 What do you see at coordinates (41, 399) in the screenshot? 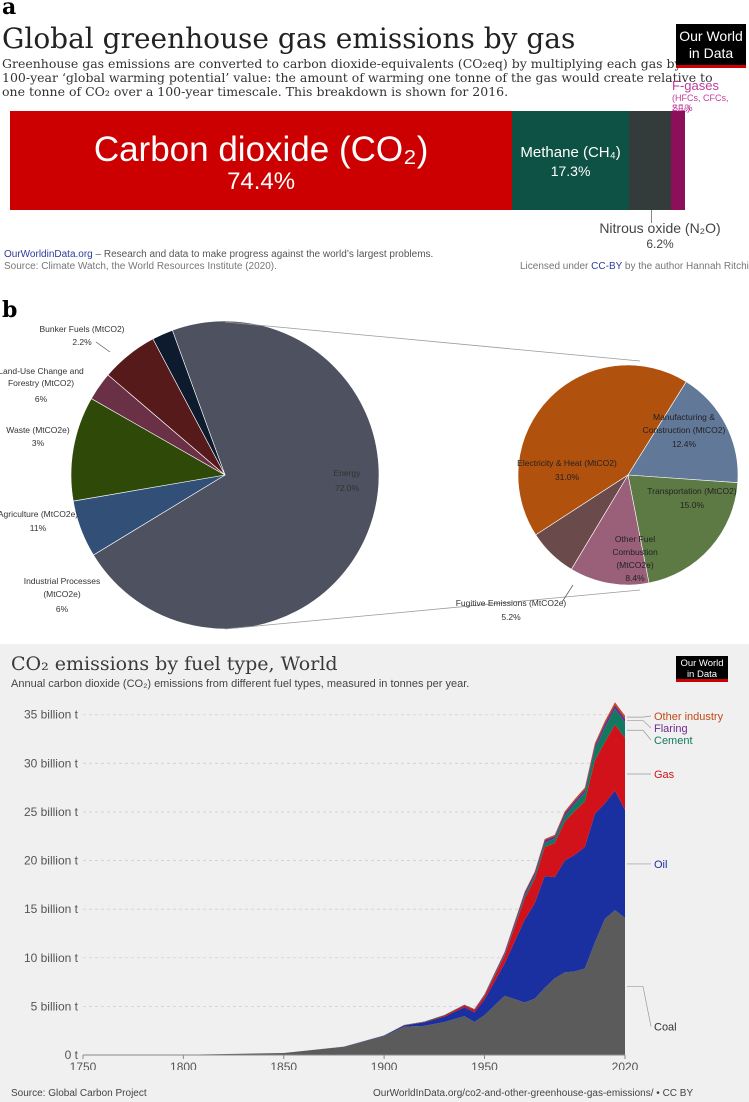
I see `landuse-value: 6%` at bounding box center [41, 399].